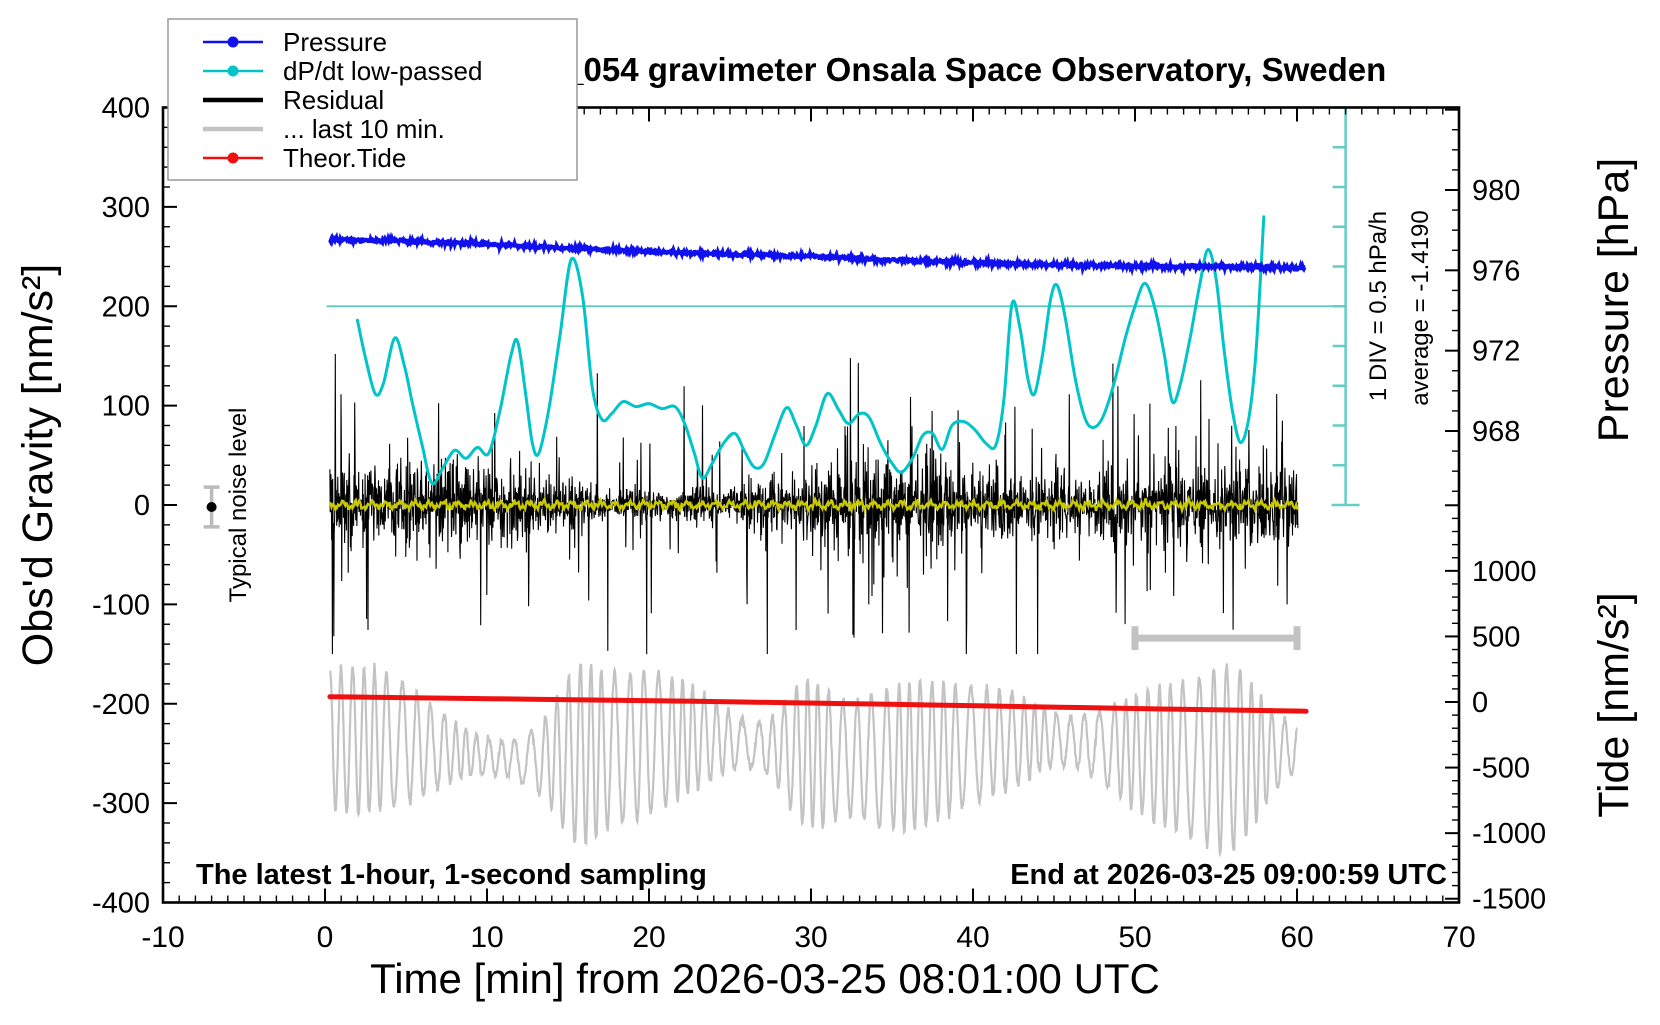 This screenshot has height=1025, width=1660. I want to click on tick-label: 30, so click(810, 937).